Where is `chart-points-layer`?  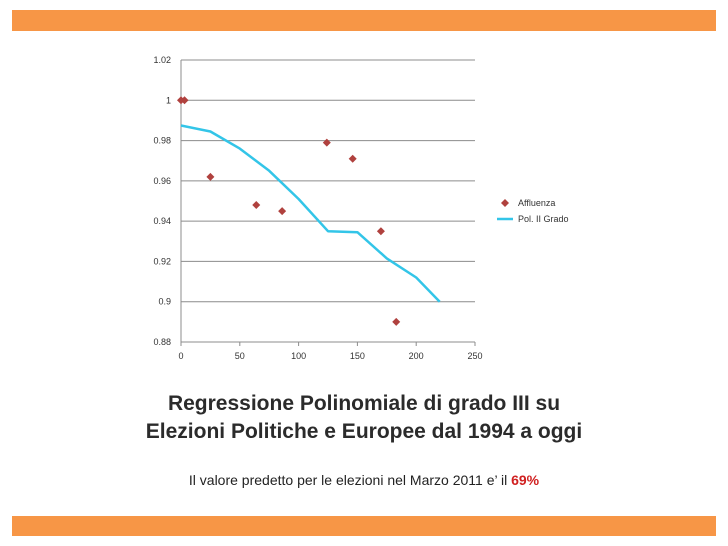 chart-points-layer is located at coordinates (289, 211).